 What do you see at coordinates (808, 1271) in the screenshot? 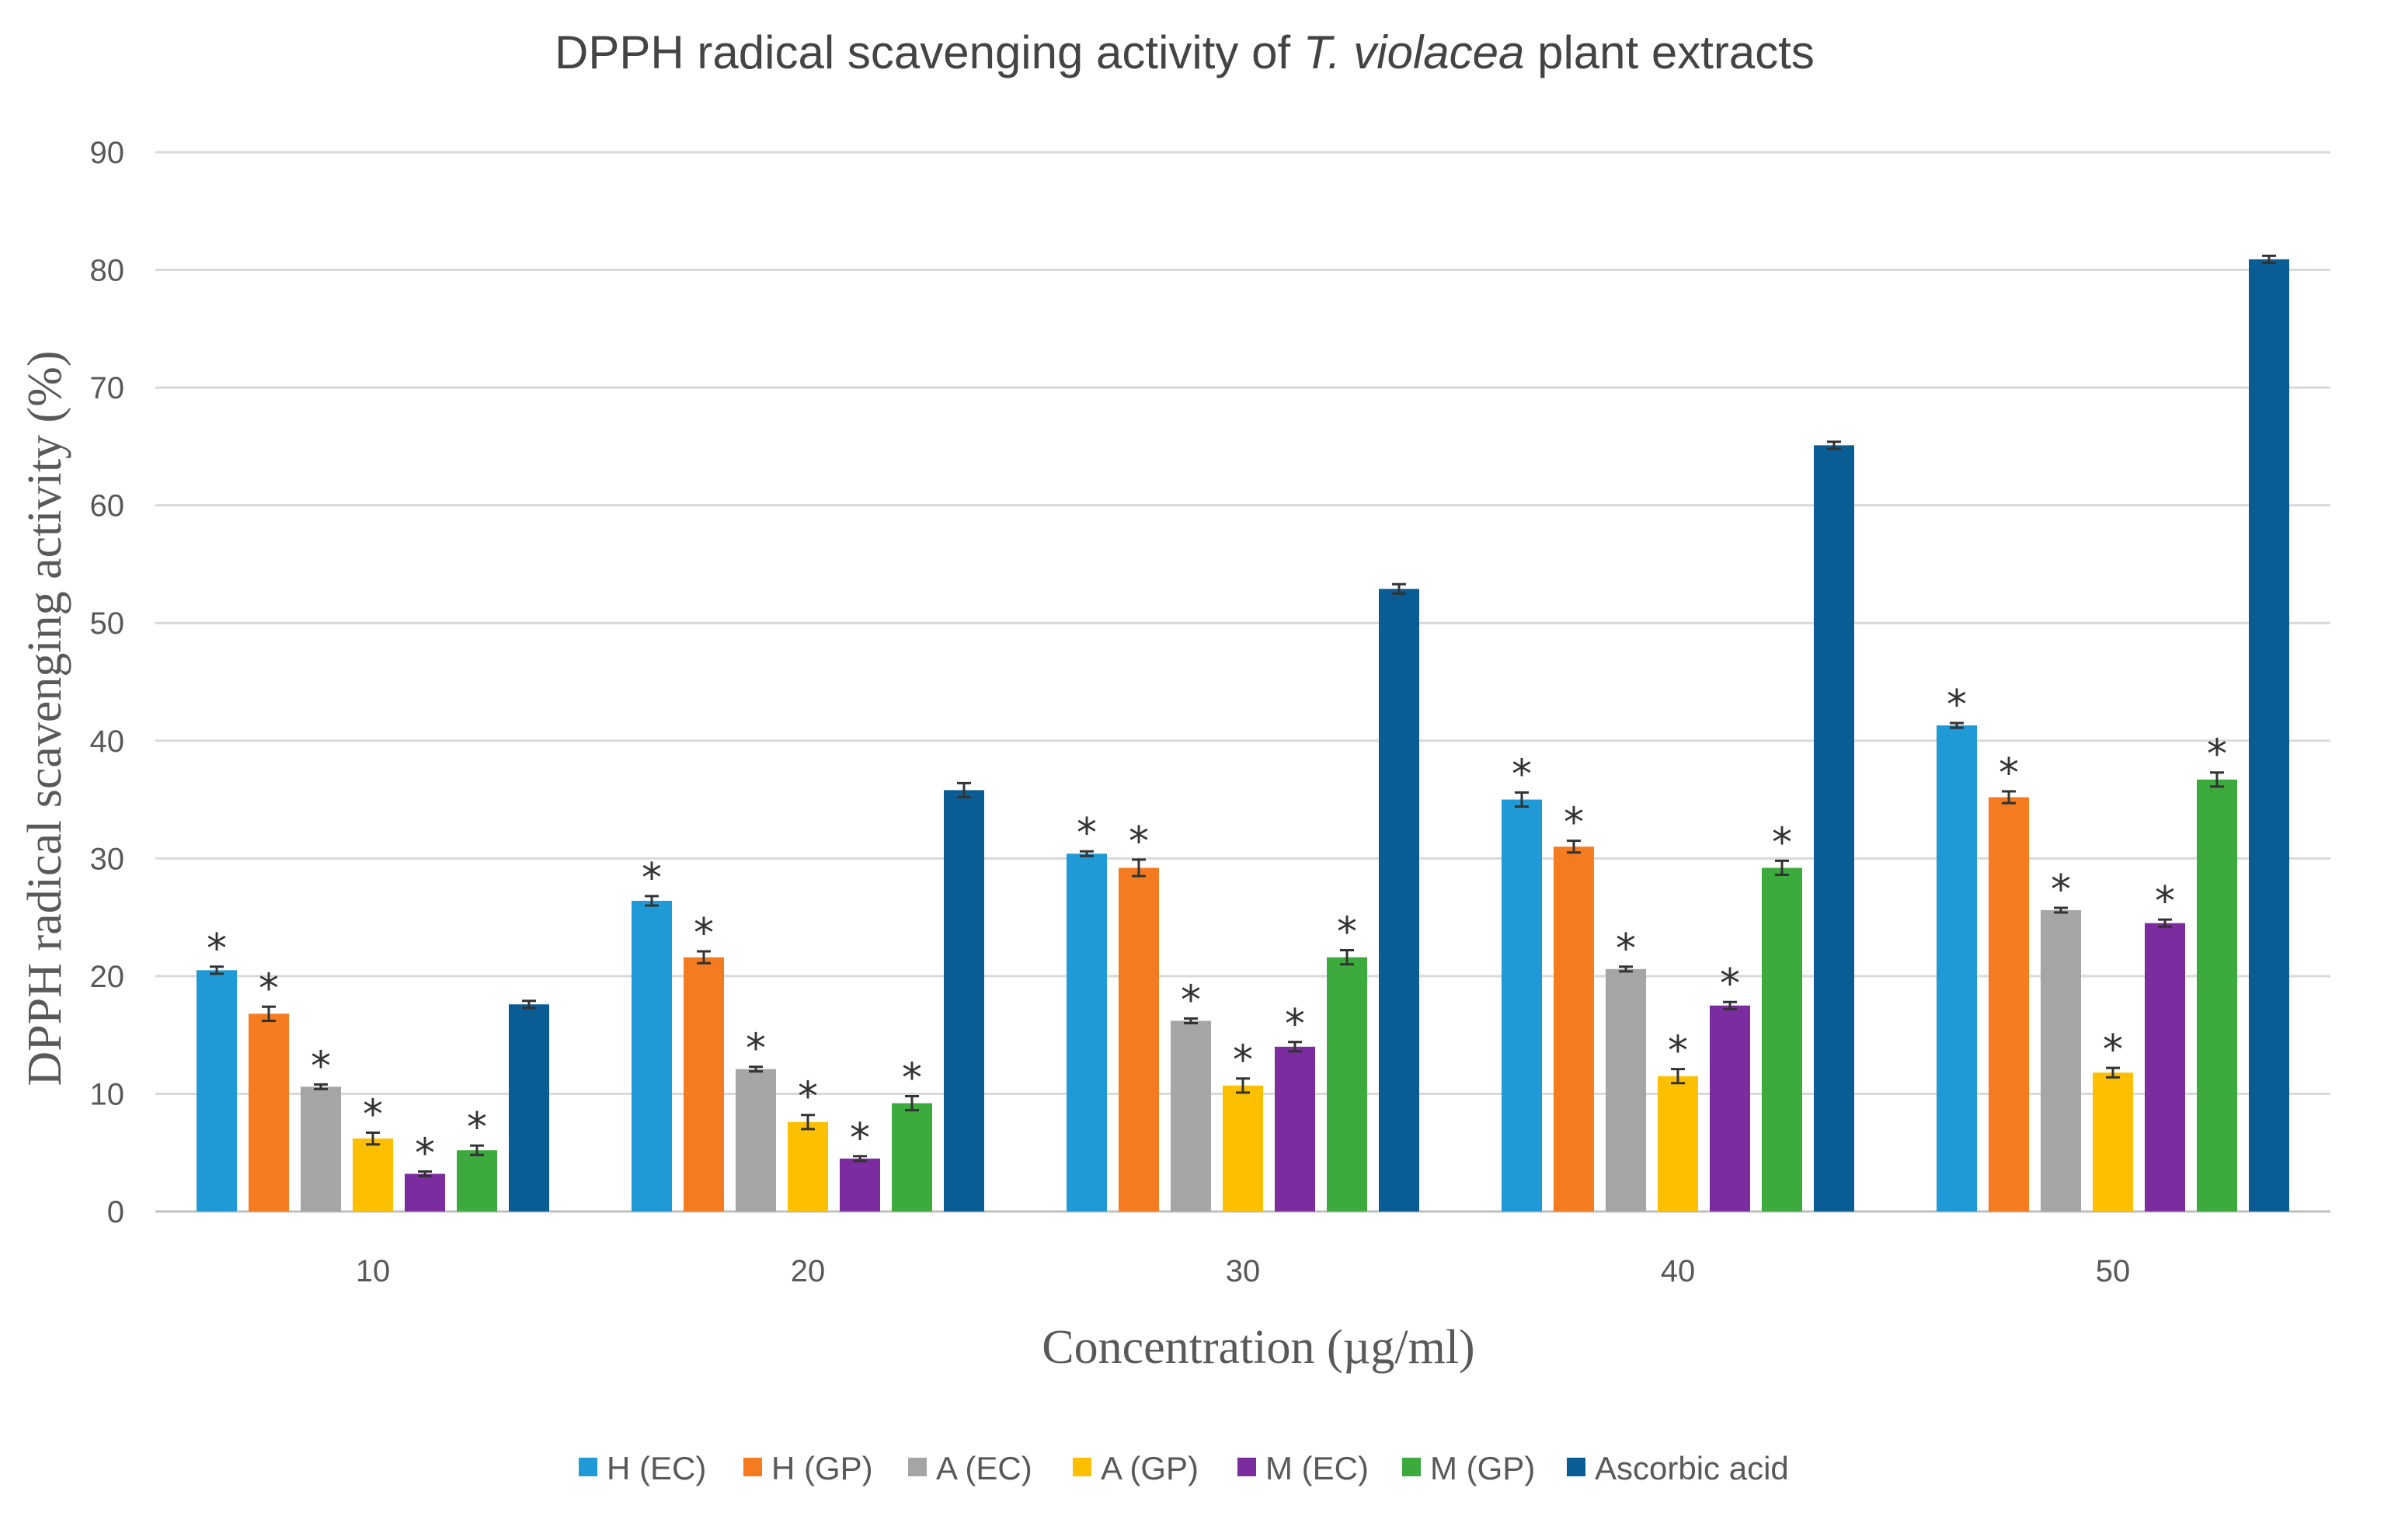
I see `x-tick-label: 20` at bounding box center [808, 1271].